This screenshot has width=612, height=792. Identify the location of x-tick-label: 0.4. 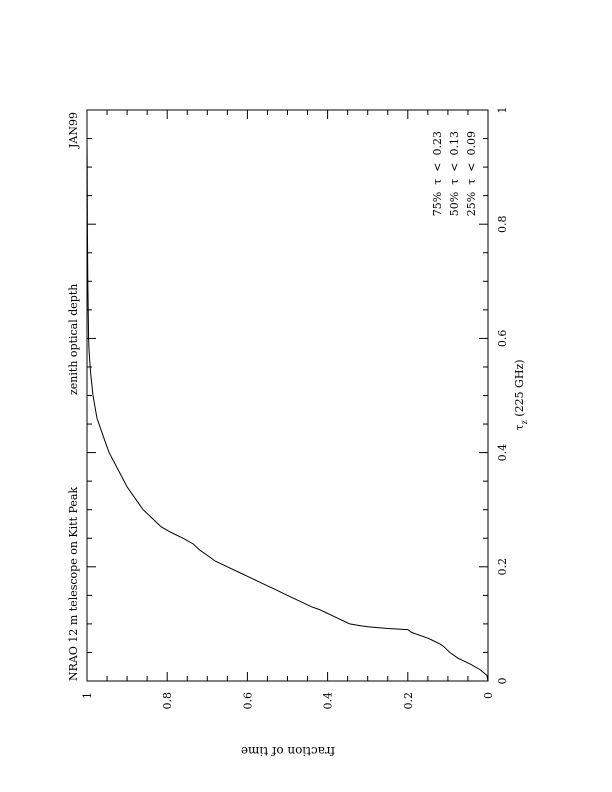
(502, 453).